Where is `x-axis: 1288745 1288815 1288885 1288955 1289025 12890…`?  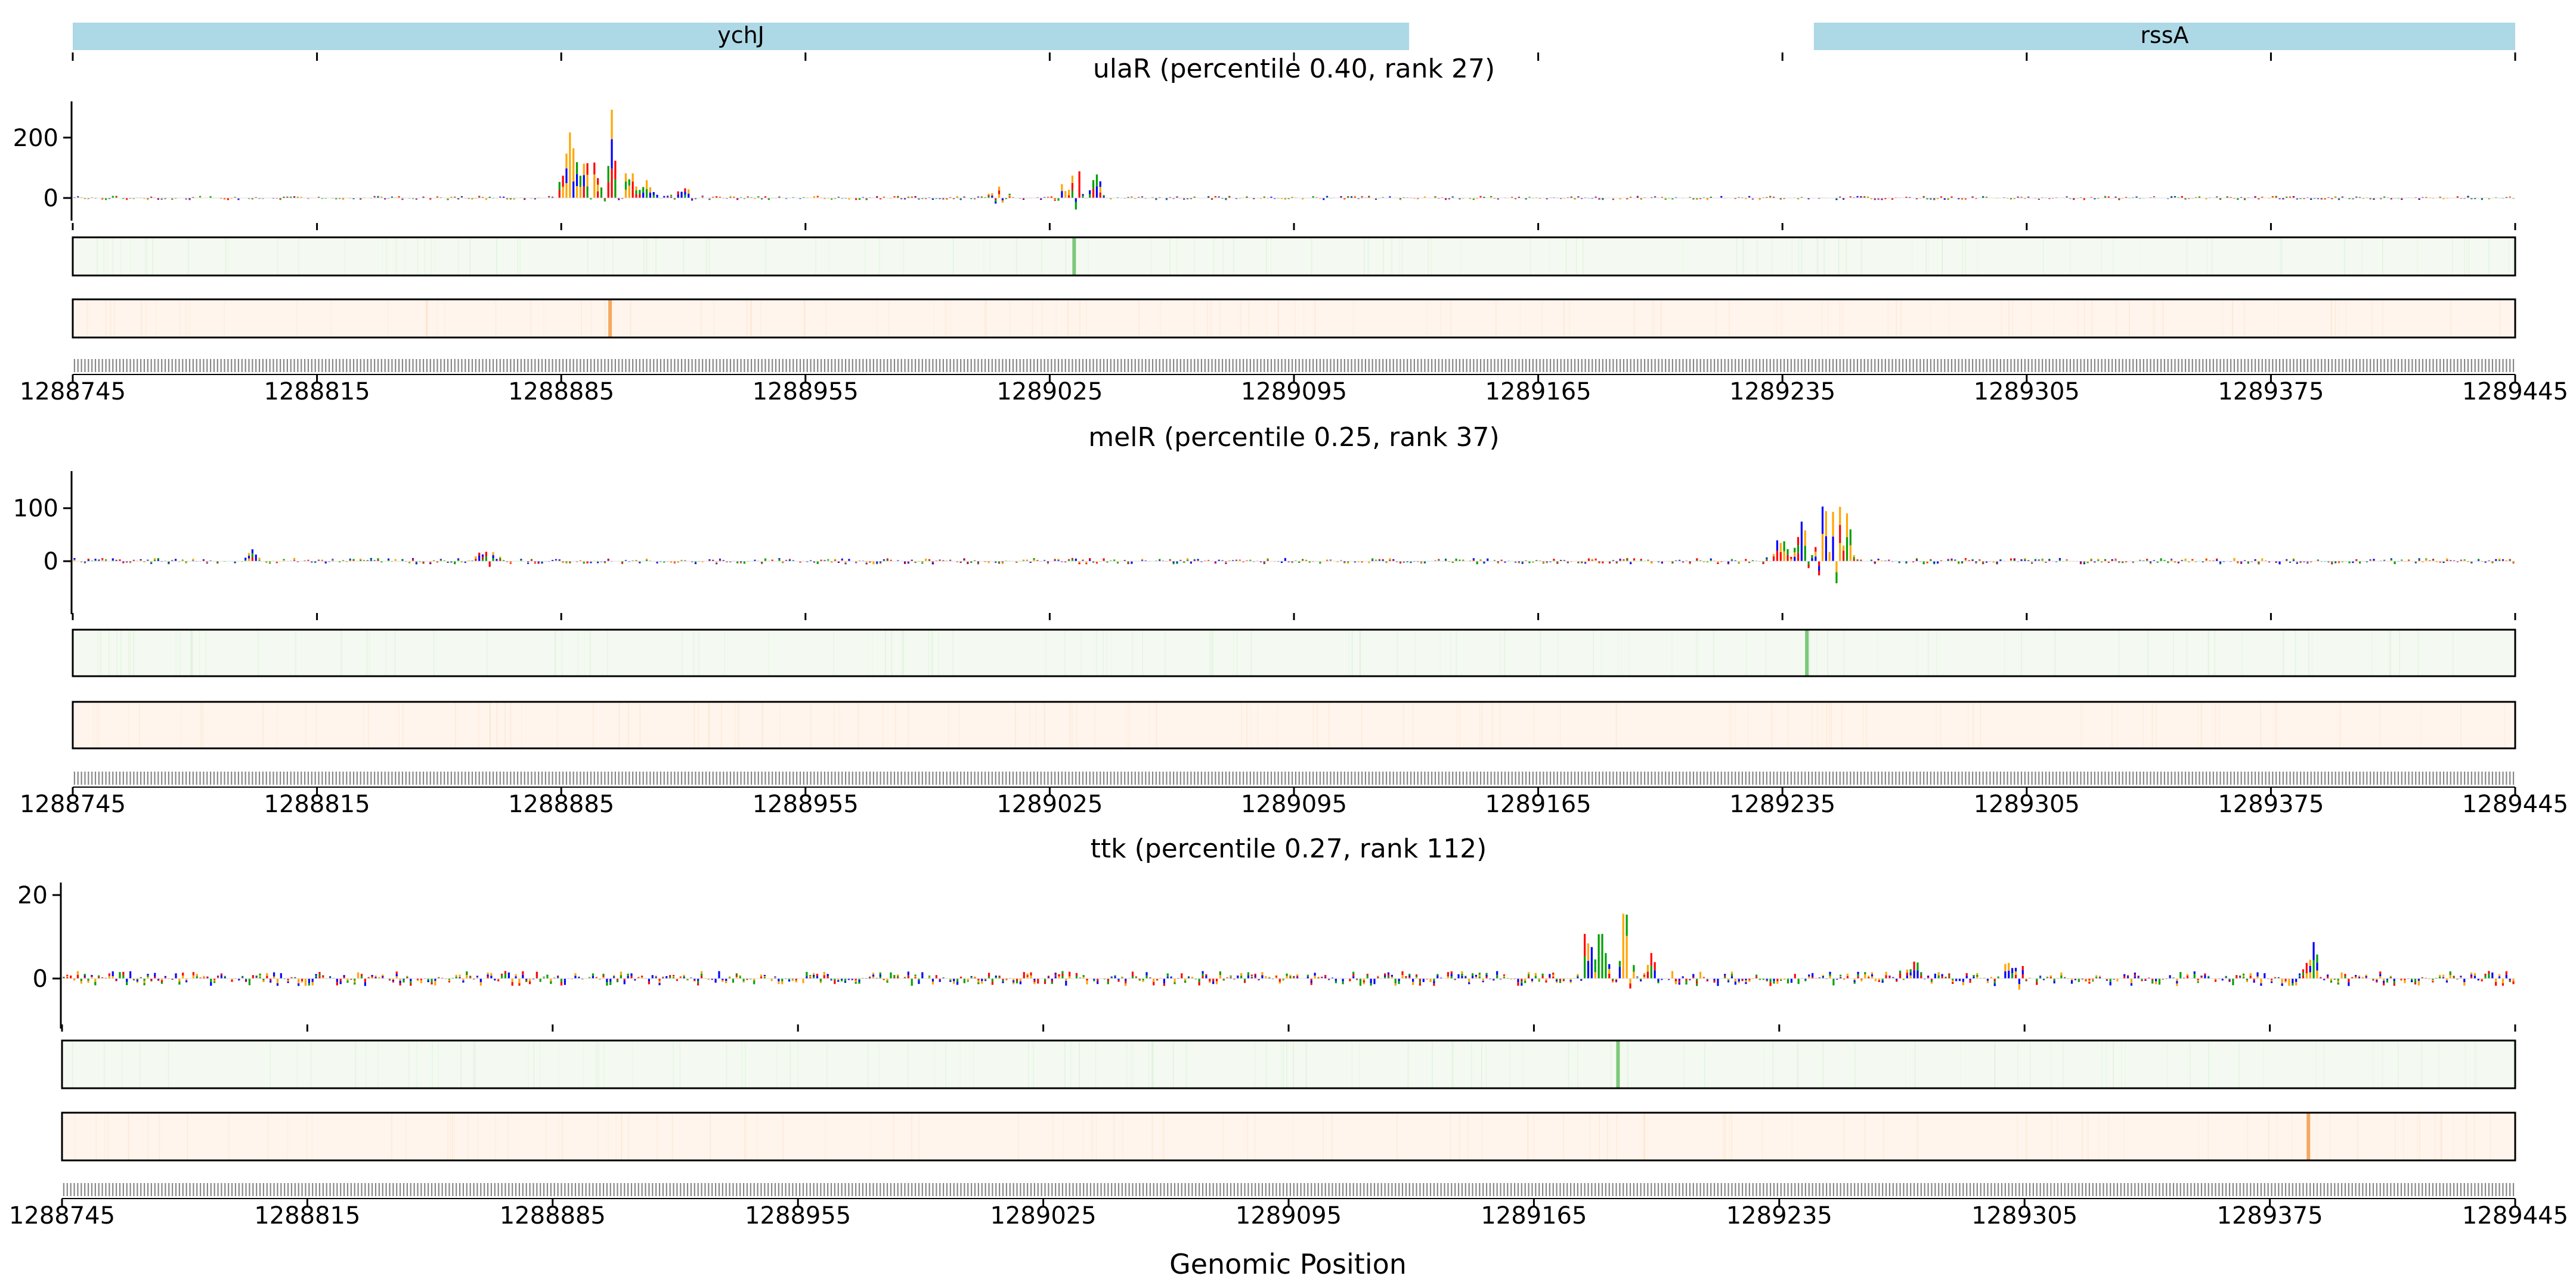 x-axis: 1288745 1288815 1288885 1288955 1289025 12890… is located at coordinates (1294, 390).